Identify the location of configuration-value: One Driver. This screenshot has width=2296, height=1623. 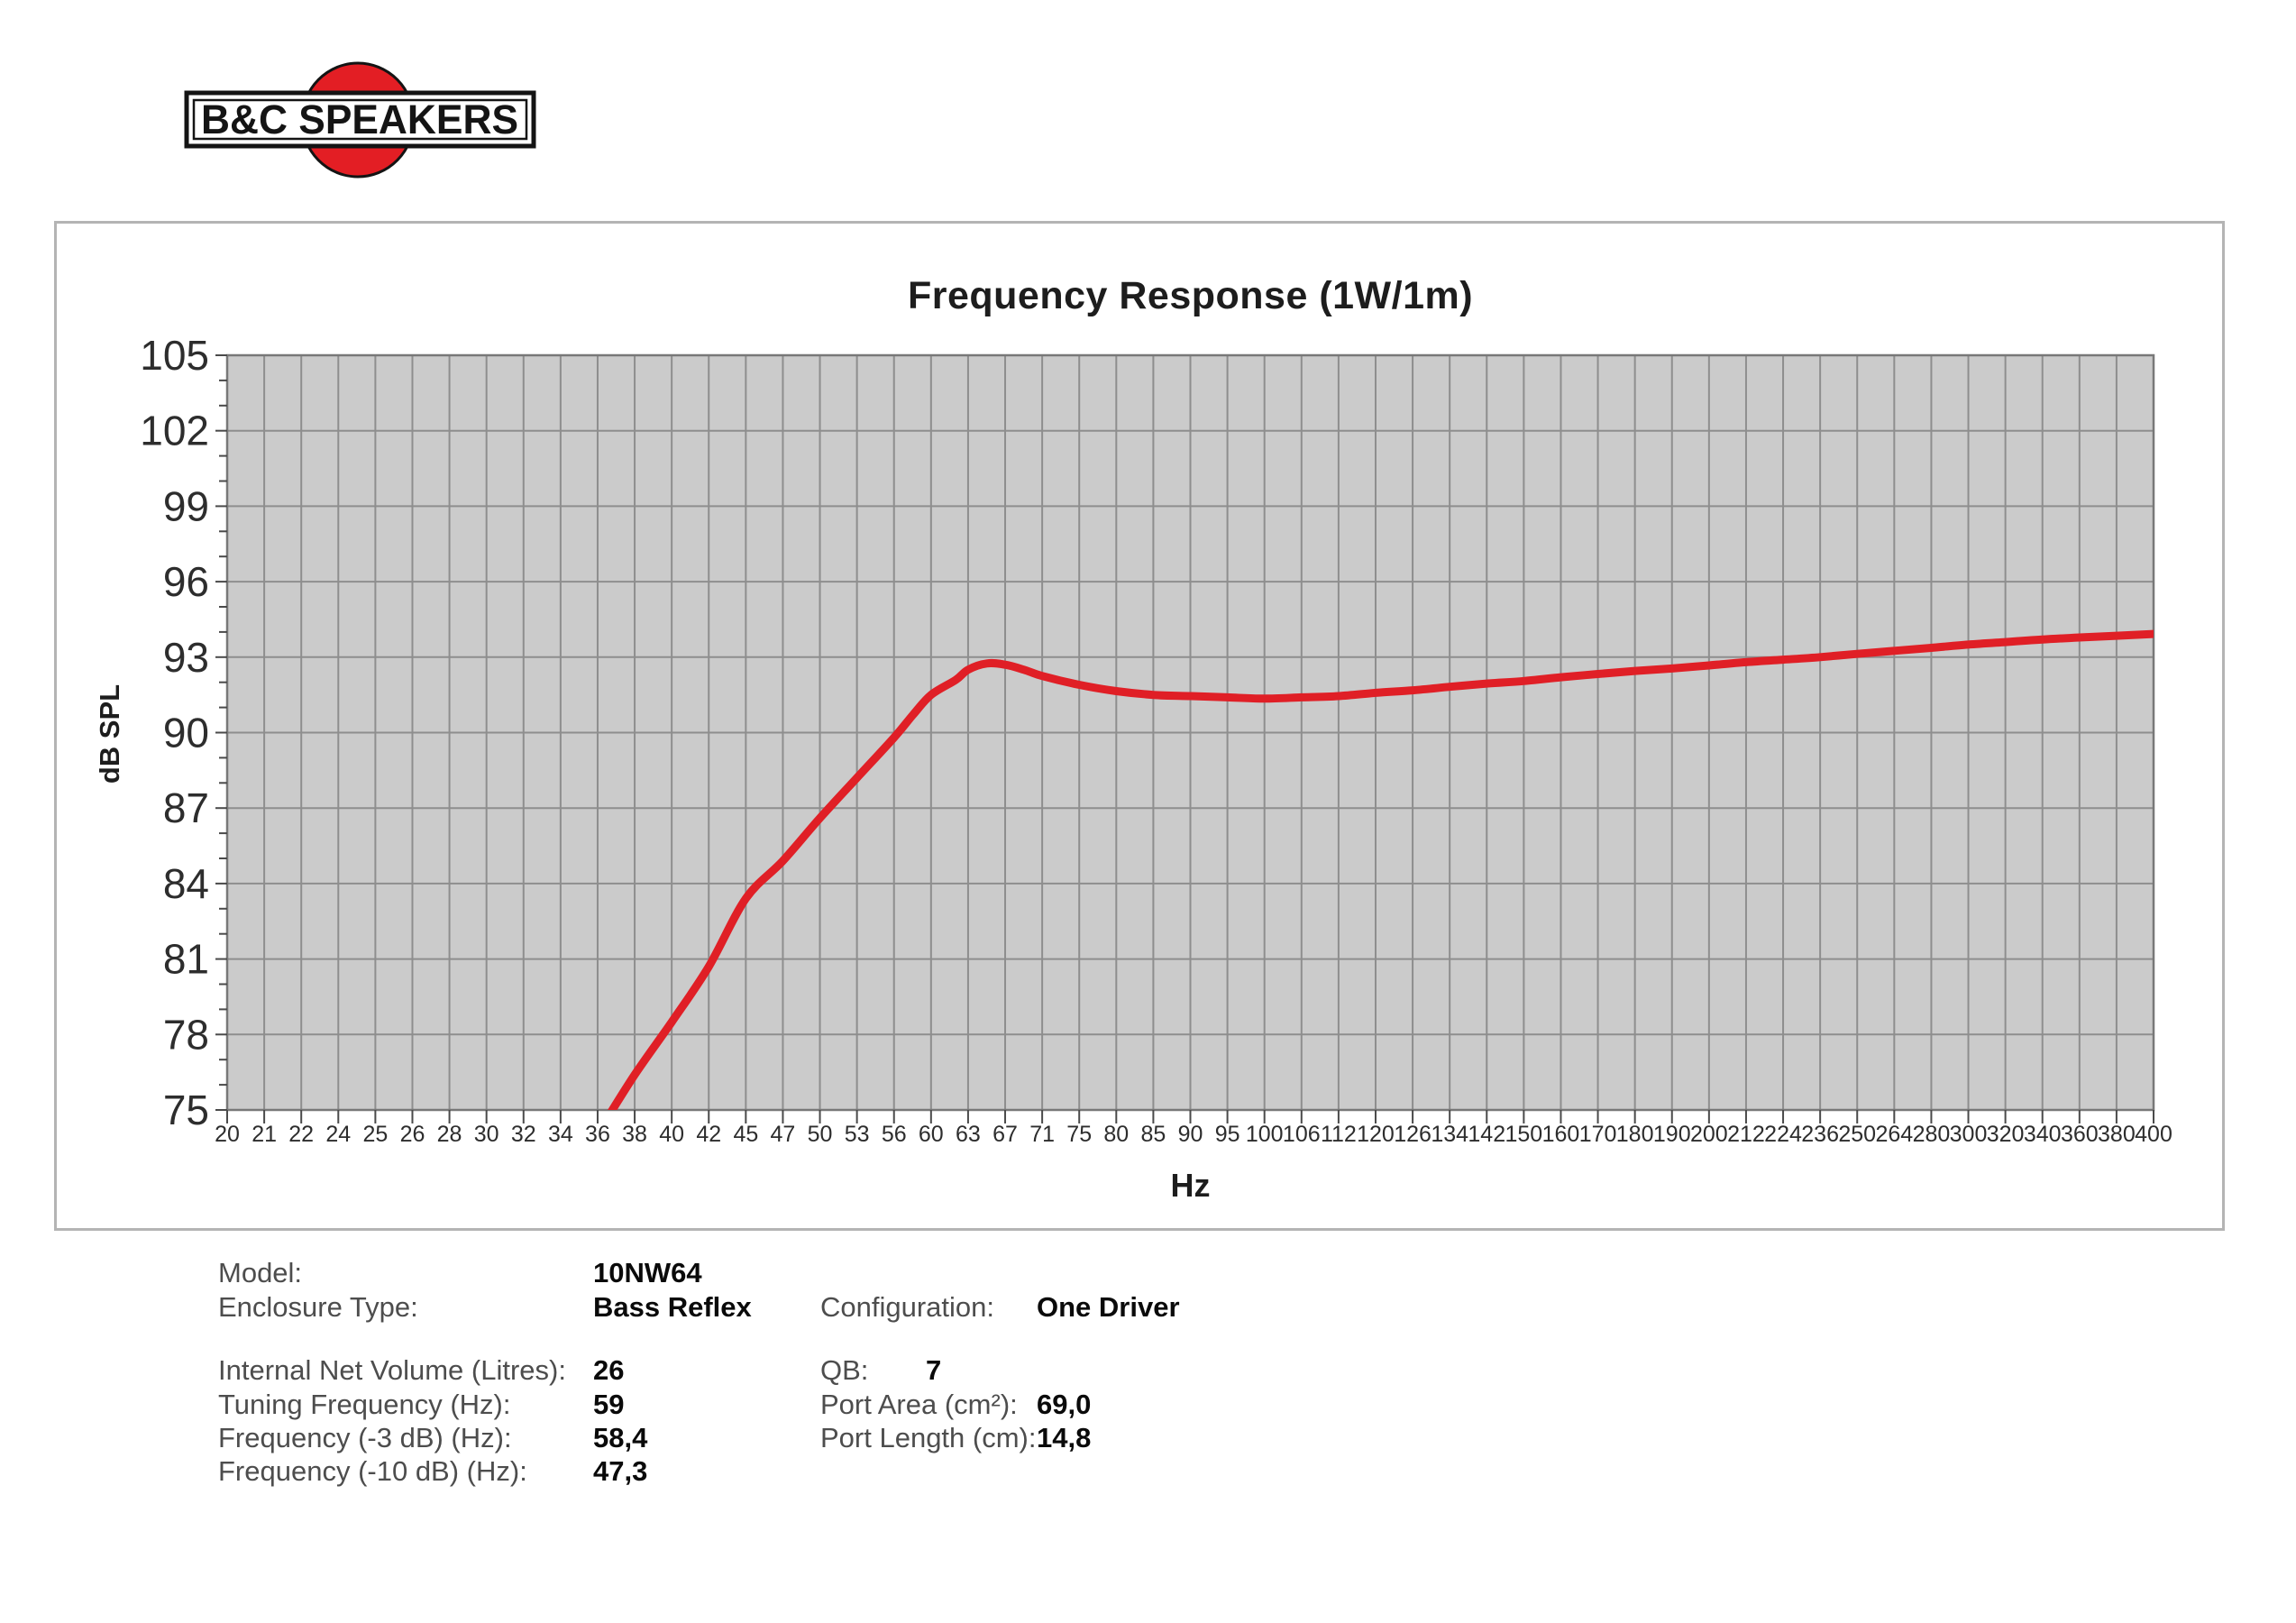
(1108, 1307).